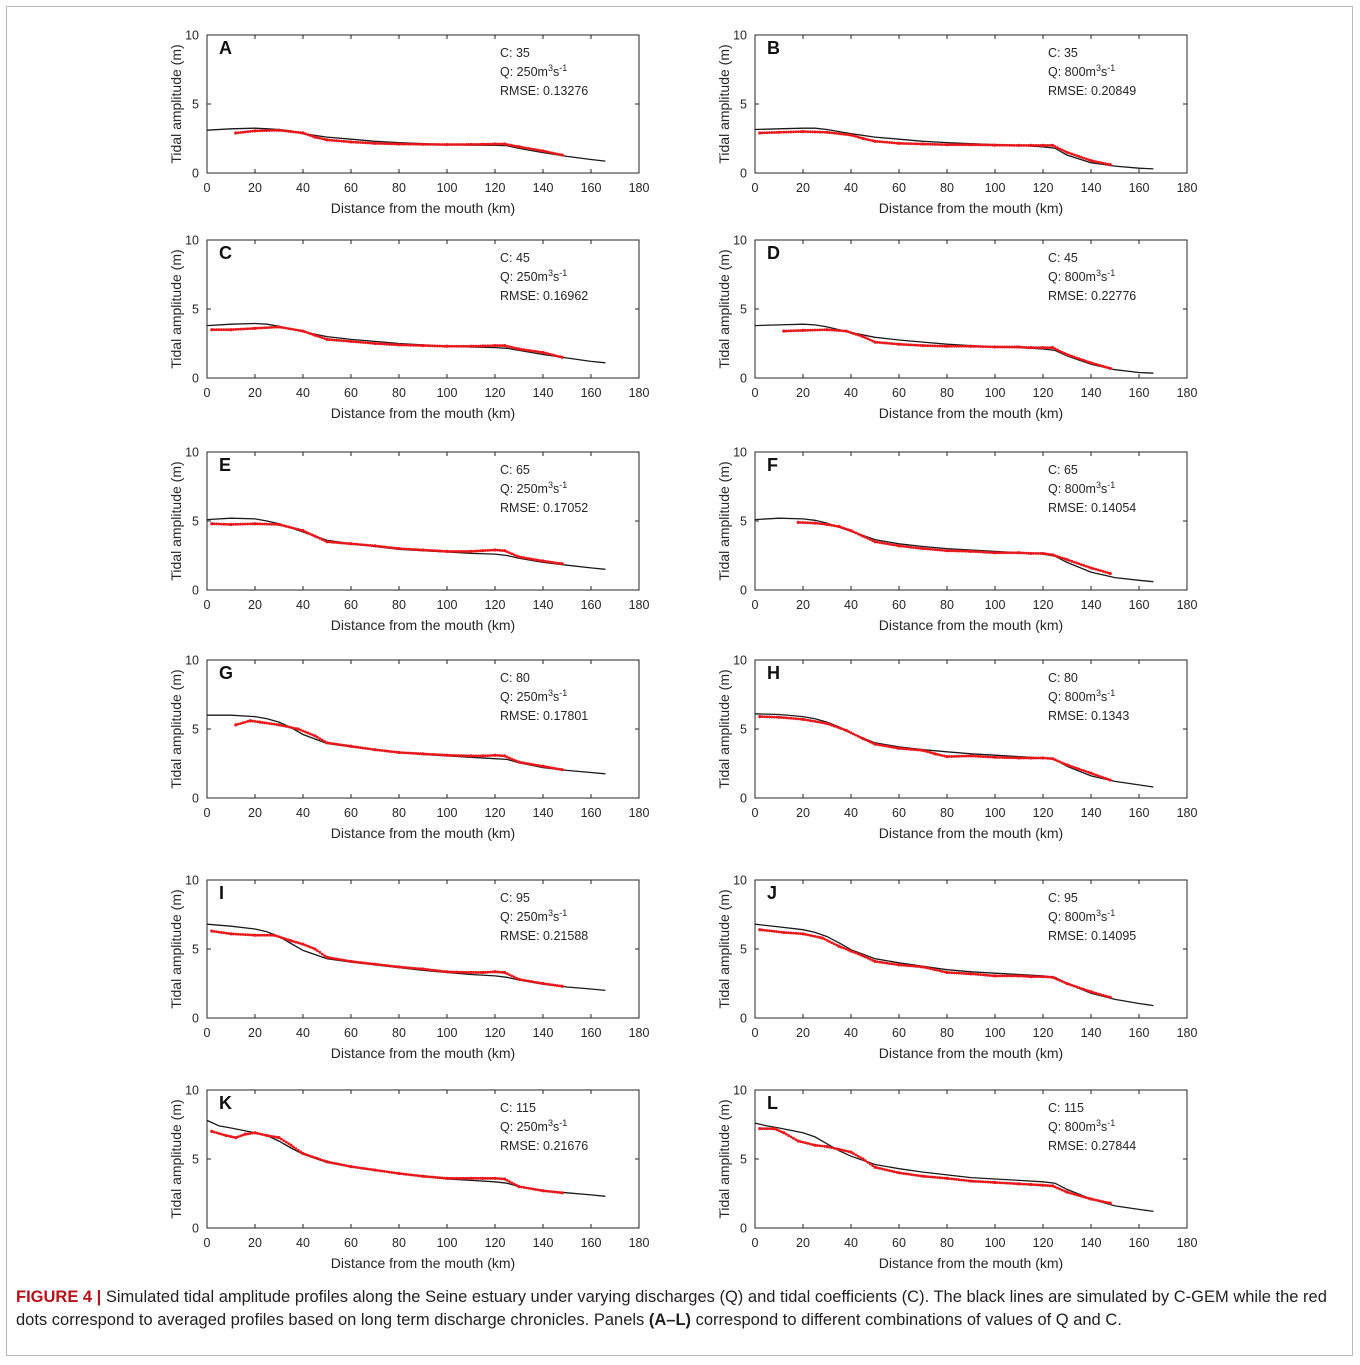  What do you see at coordinates (423, 1053) in the screenshot?
I see `x-axis-label: Distance from the mouth (km)` at bounding box center [423, 1053].